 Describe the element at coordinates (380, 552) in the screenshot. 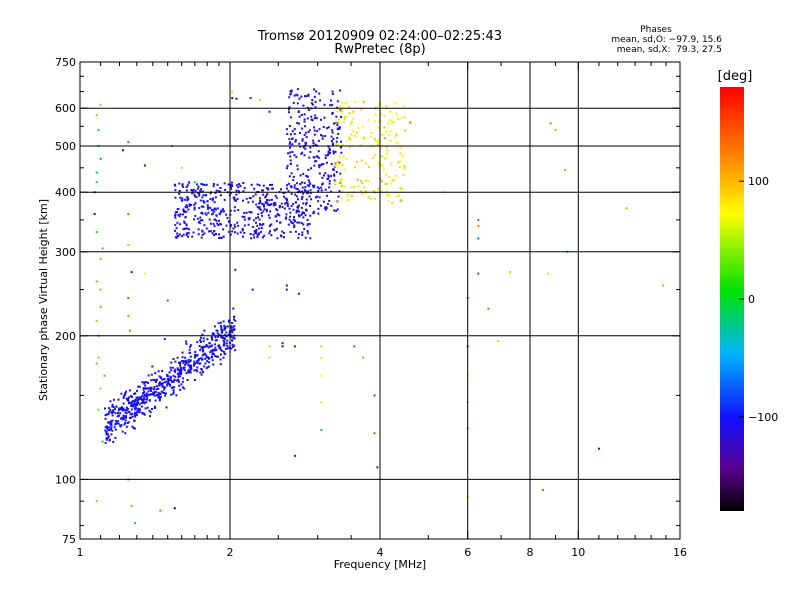

I see `x-tick-label: 4` at that location.